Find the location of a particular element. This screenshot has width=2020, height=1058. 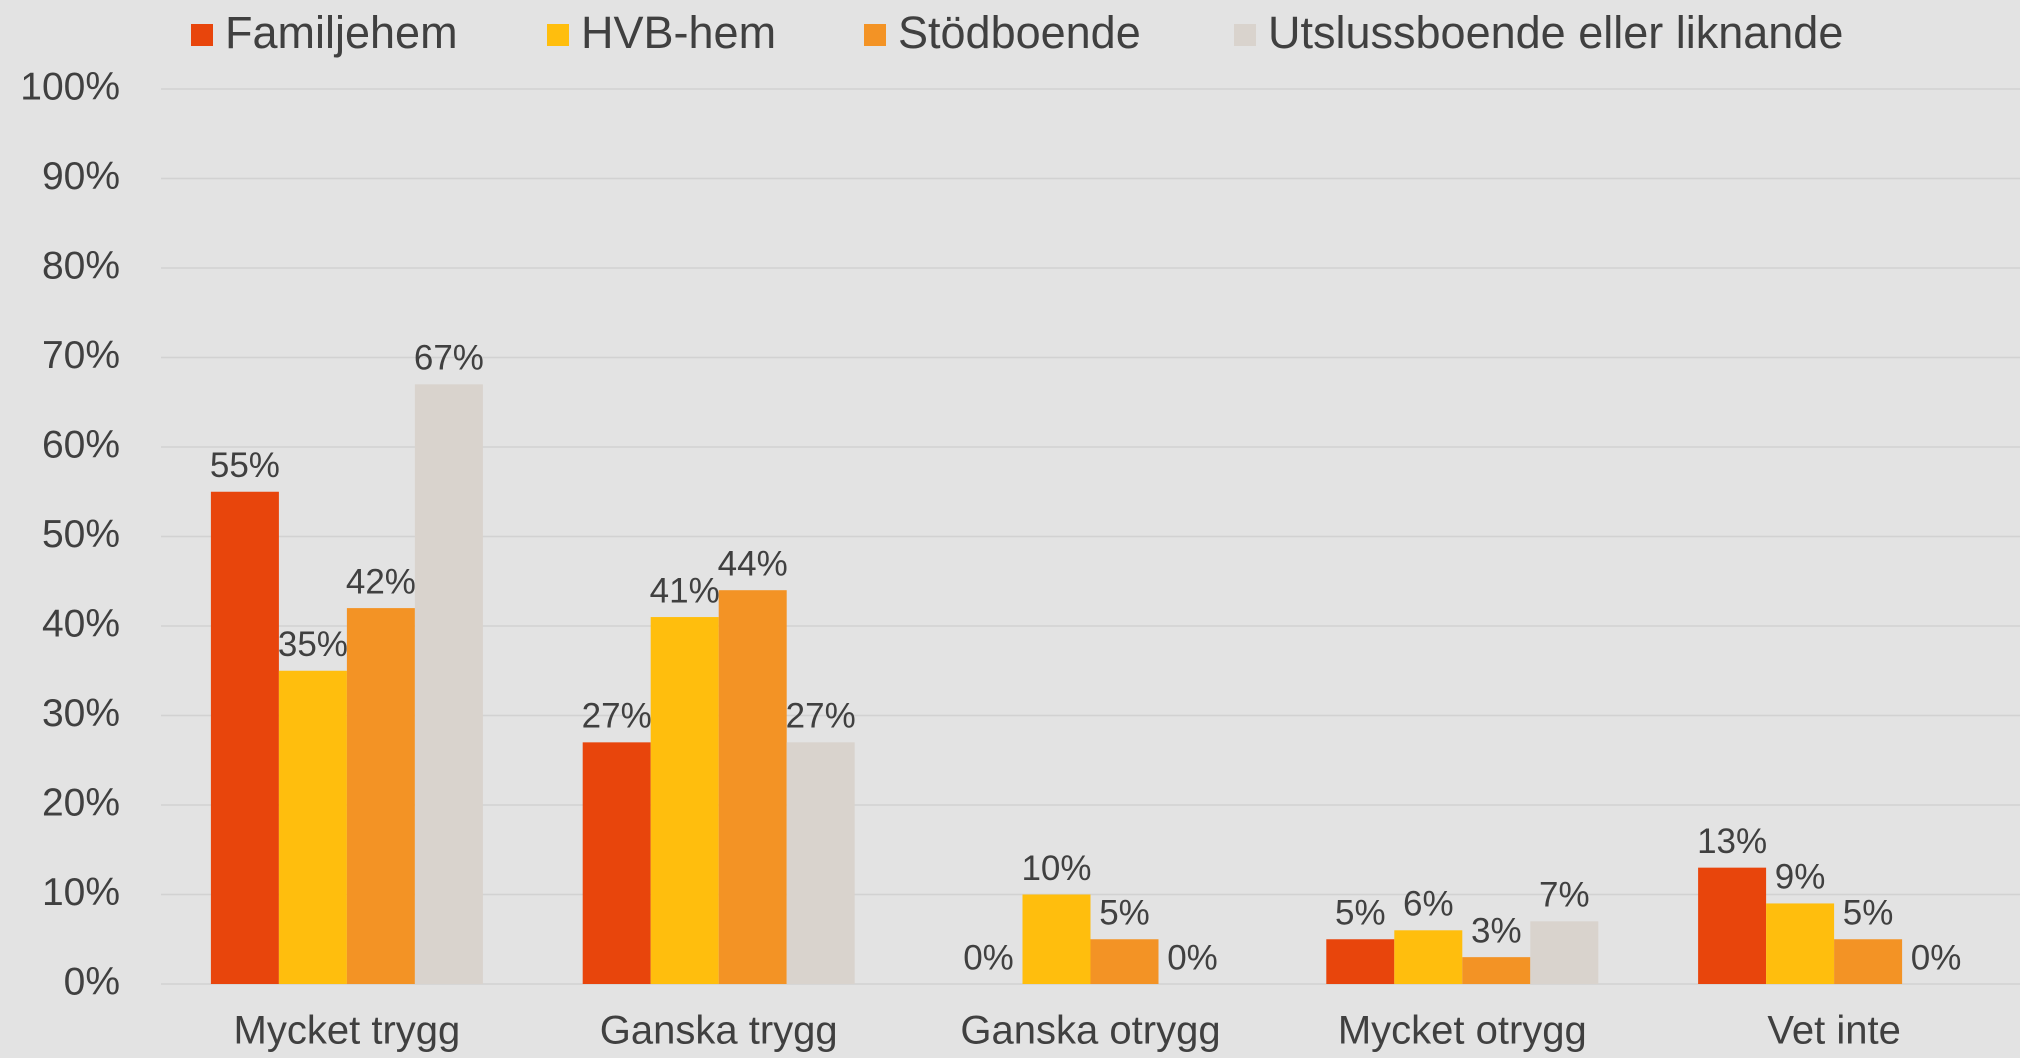

y-tick-label: 60% is located at coordinates (81, 444).